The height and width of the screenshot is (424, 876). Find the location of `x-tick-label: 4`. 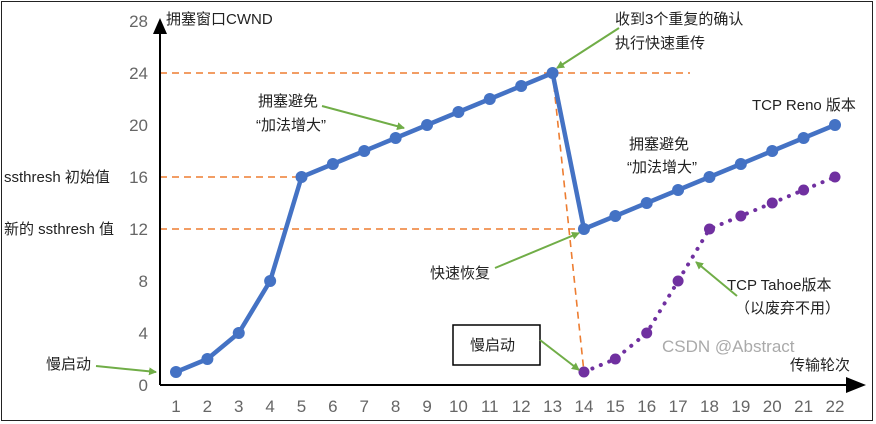

x-tick-label: 4 is located at coordinates (269, 406).